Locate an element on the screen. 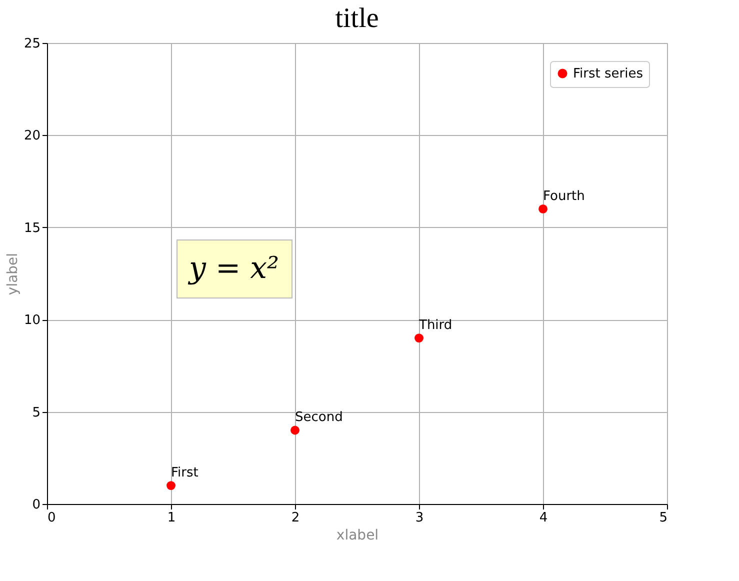 The height and width of the screenshot is (581, 739). annotation: First is located at coordinates (184, 473).